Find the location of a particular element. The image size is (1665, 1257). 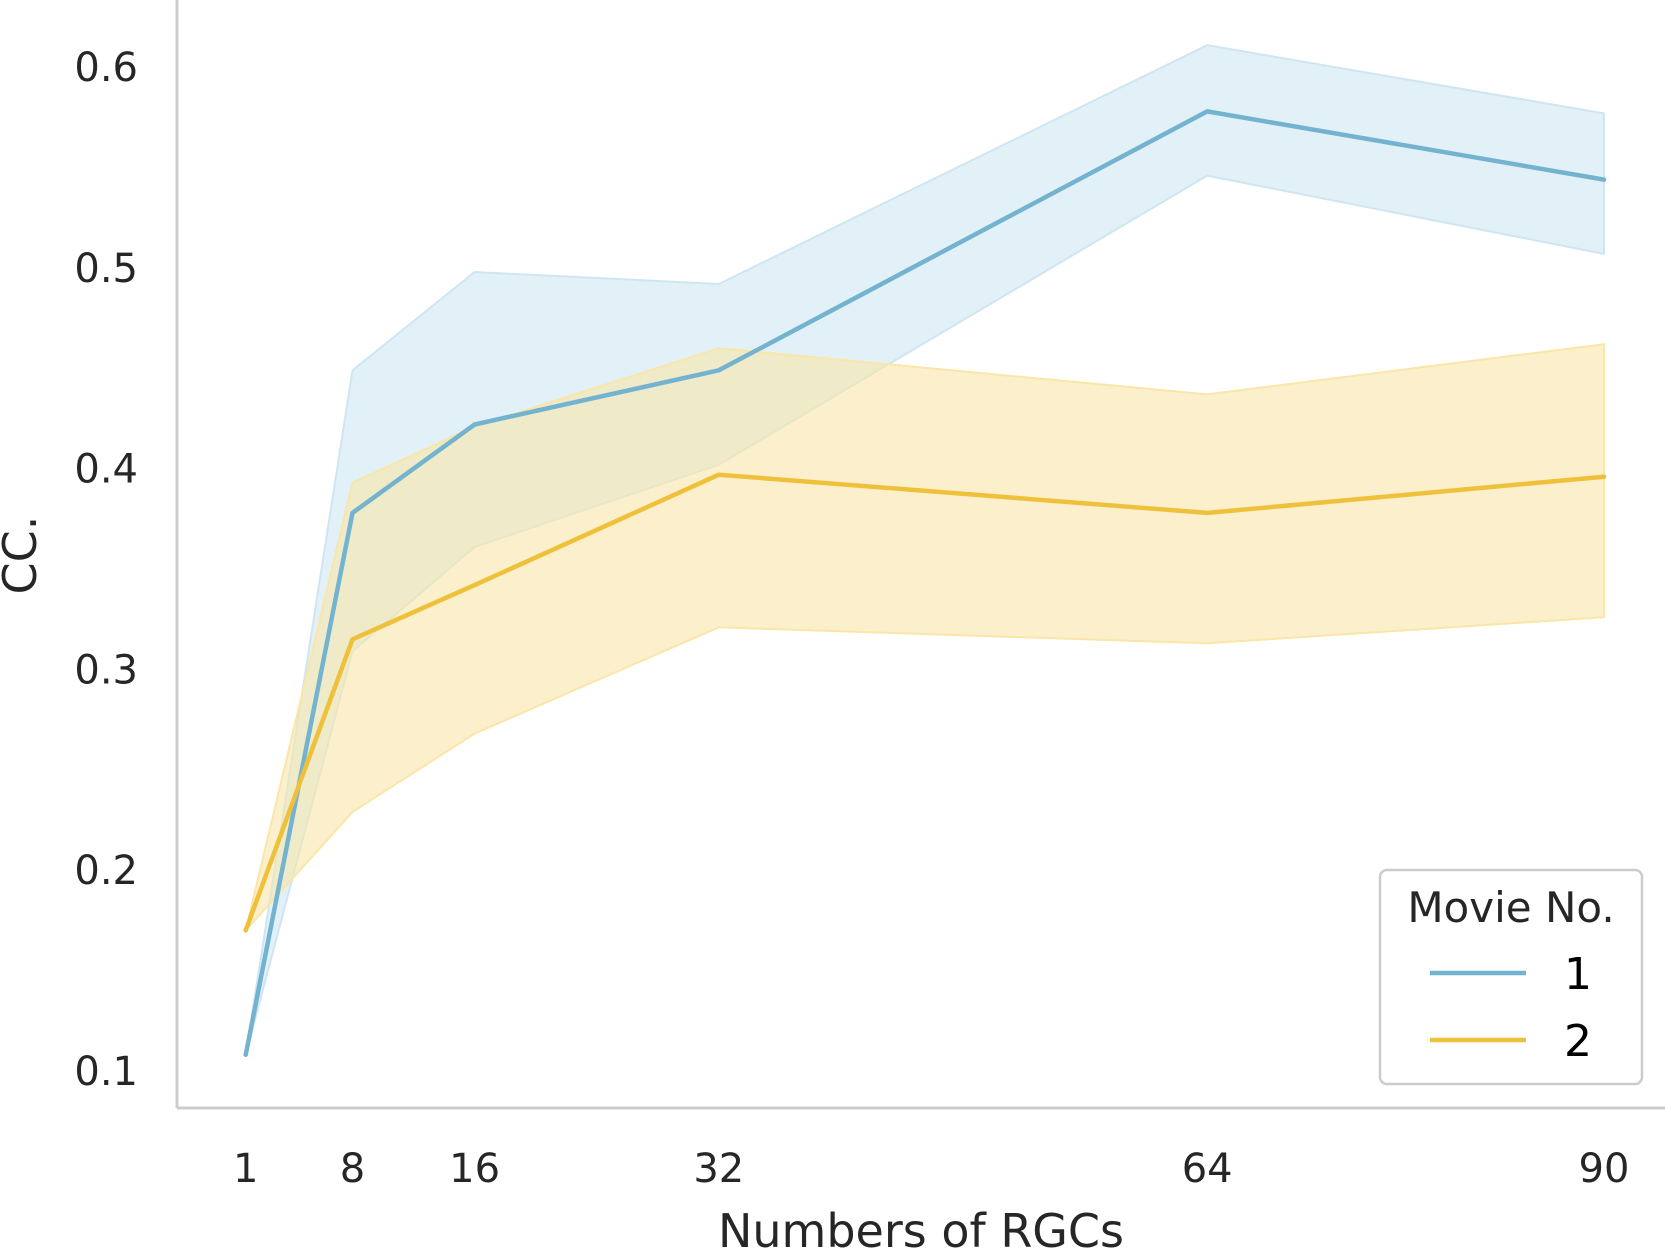

x-tick-label: 90 is located at coordinates (1604, 1169).